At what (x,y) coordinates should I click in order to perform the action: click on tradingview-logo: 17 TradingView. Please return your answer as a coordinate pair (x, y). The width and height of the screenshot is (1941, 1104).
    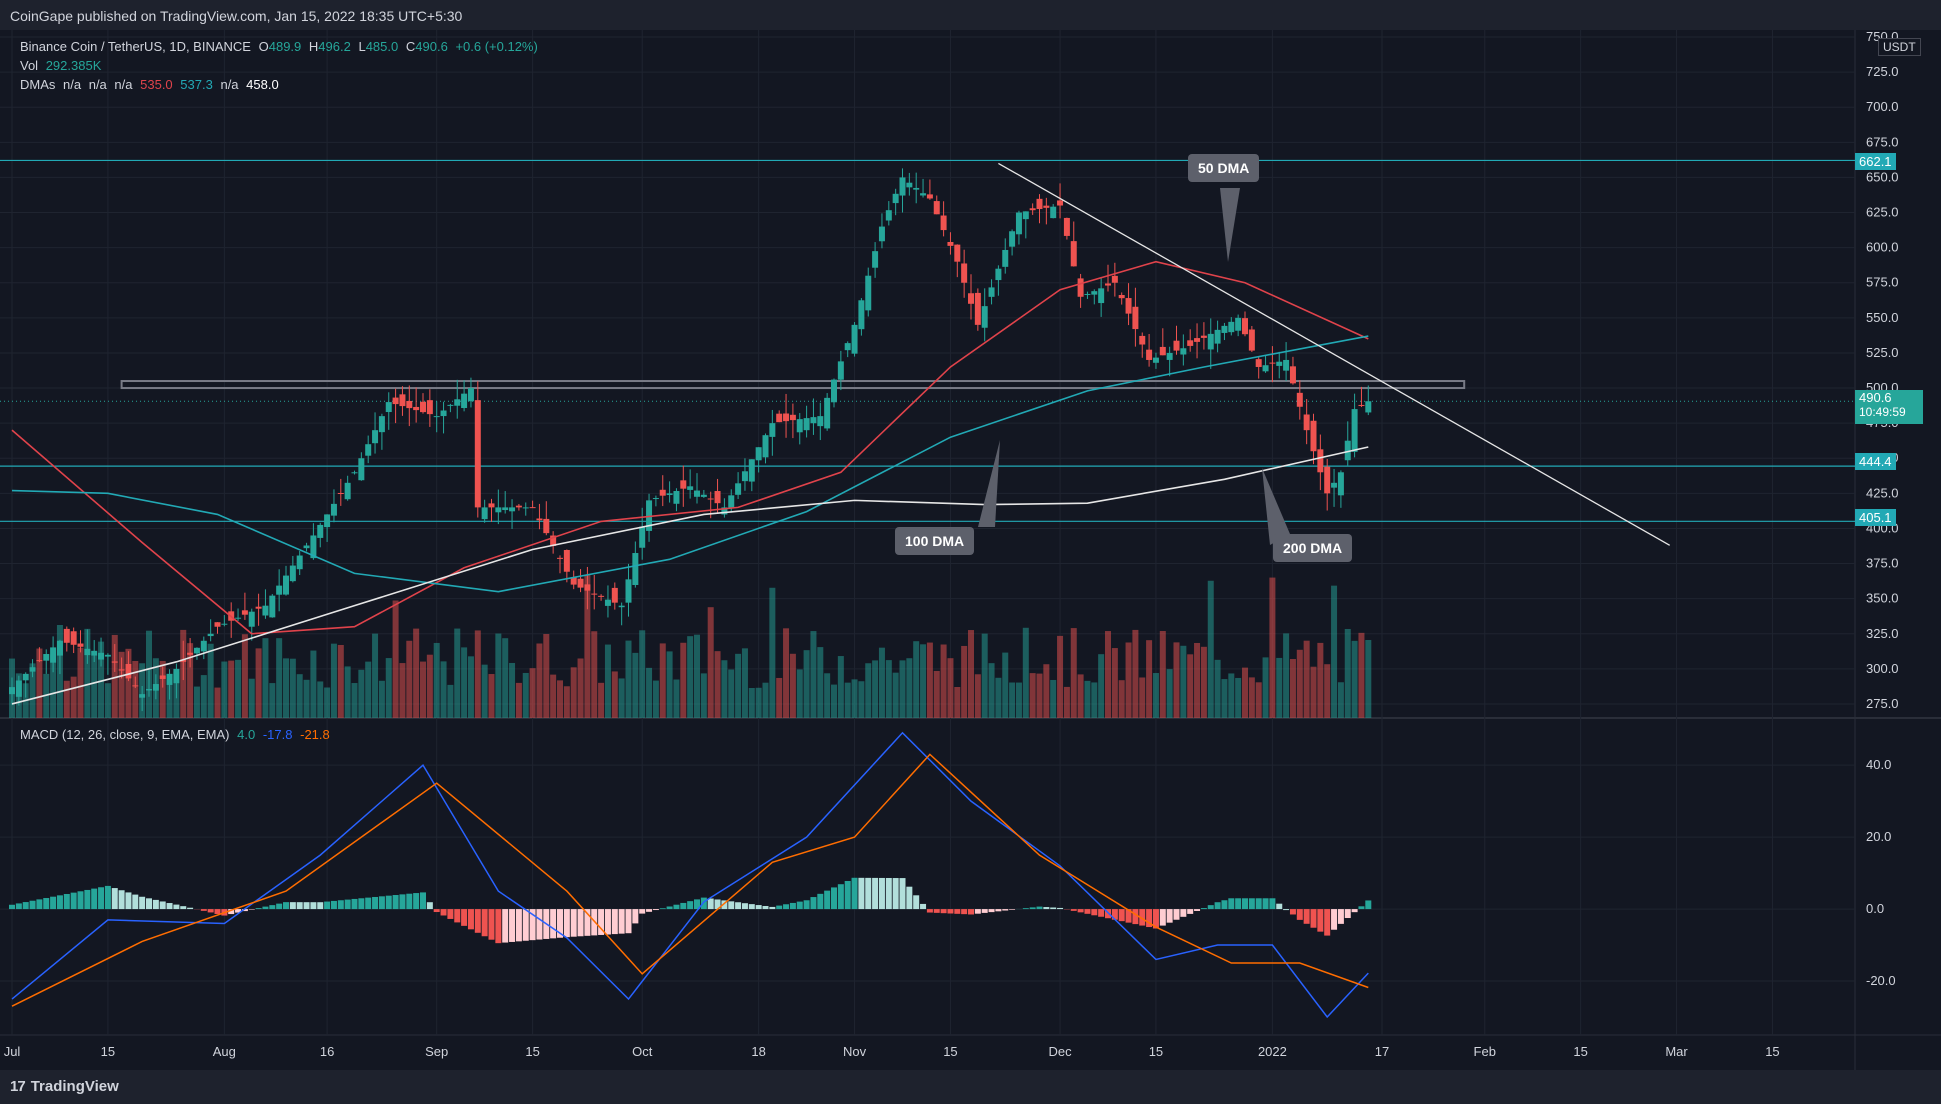
    Looking at the image, I should click on (64, 1086).